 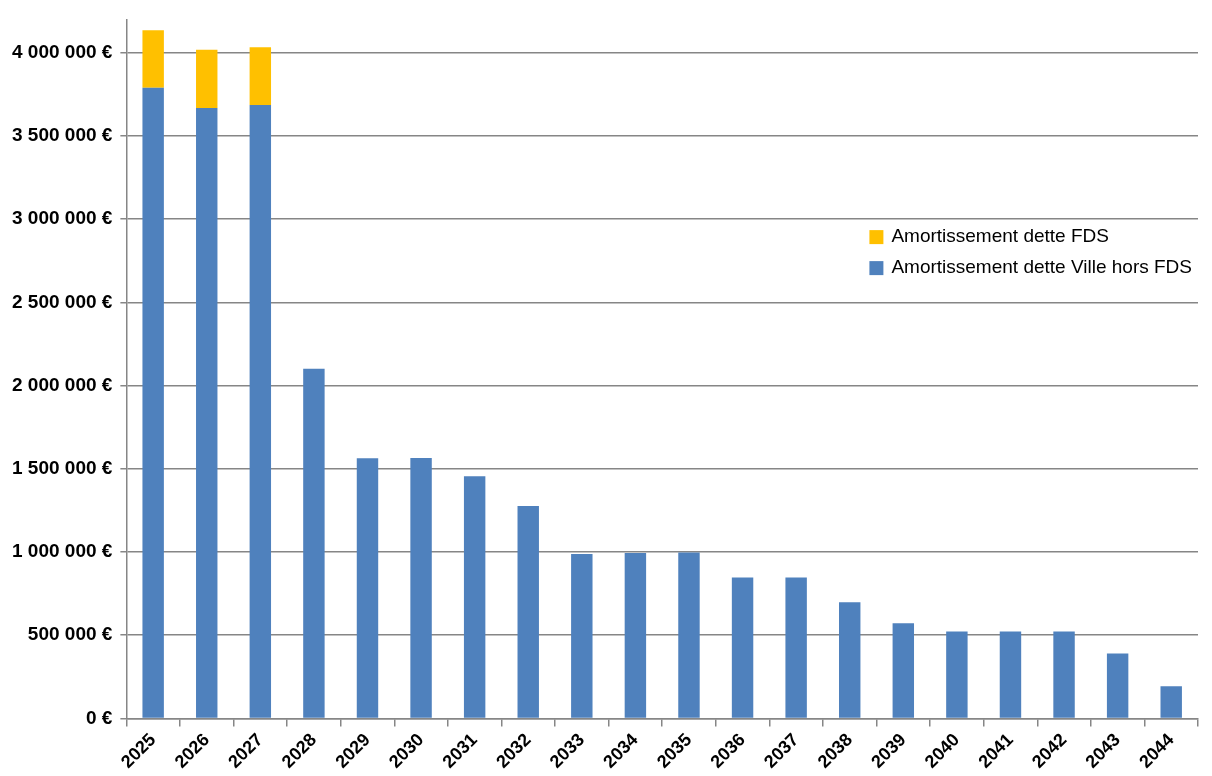 I want to click on y-tick-label: 2 000 000 €, so click(x=62, y=384).